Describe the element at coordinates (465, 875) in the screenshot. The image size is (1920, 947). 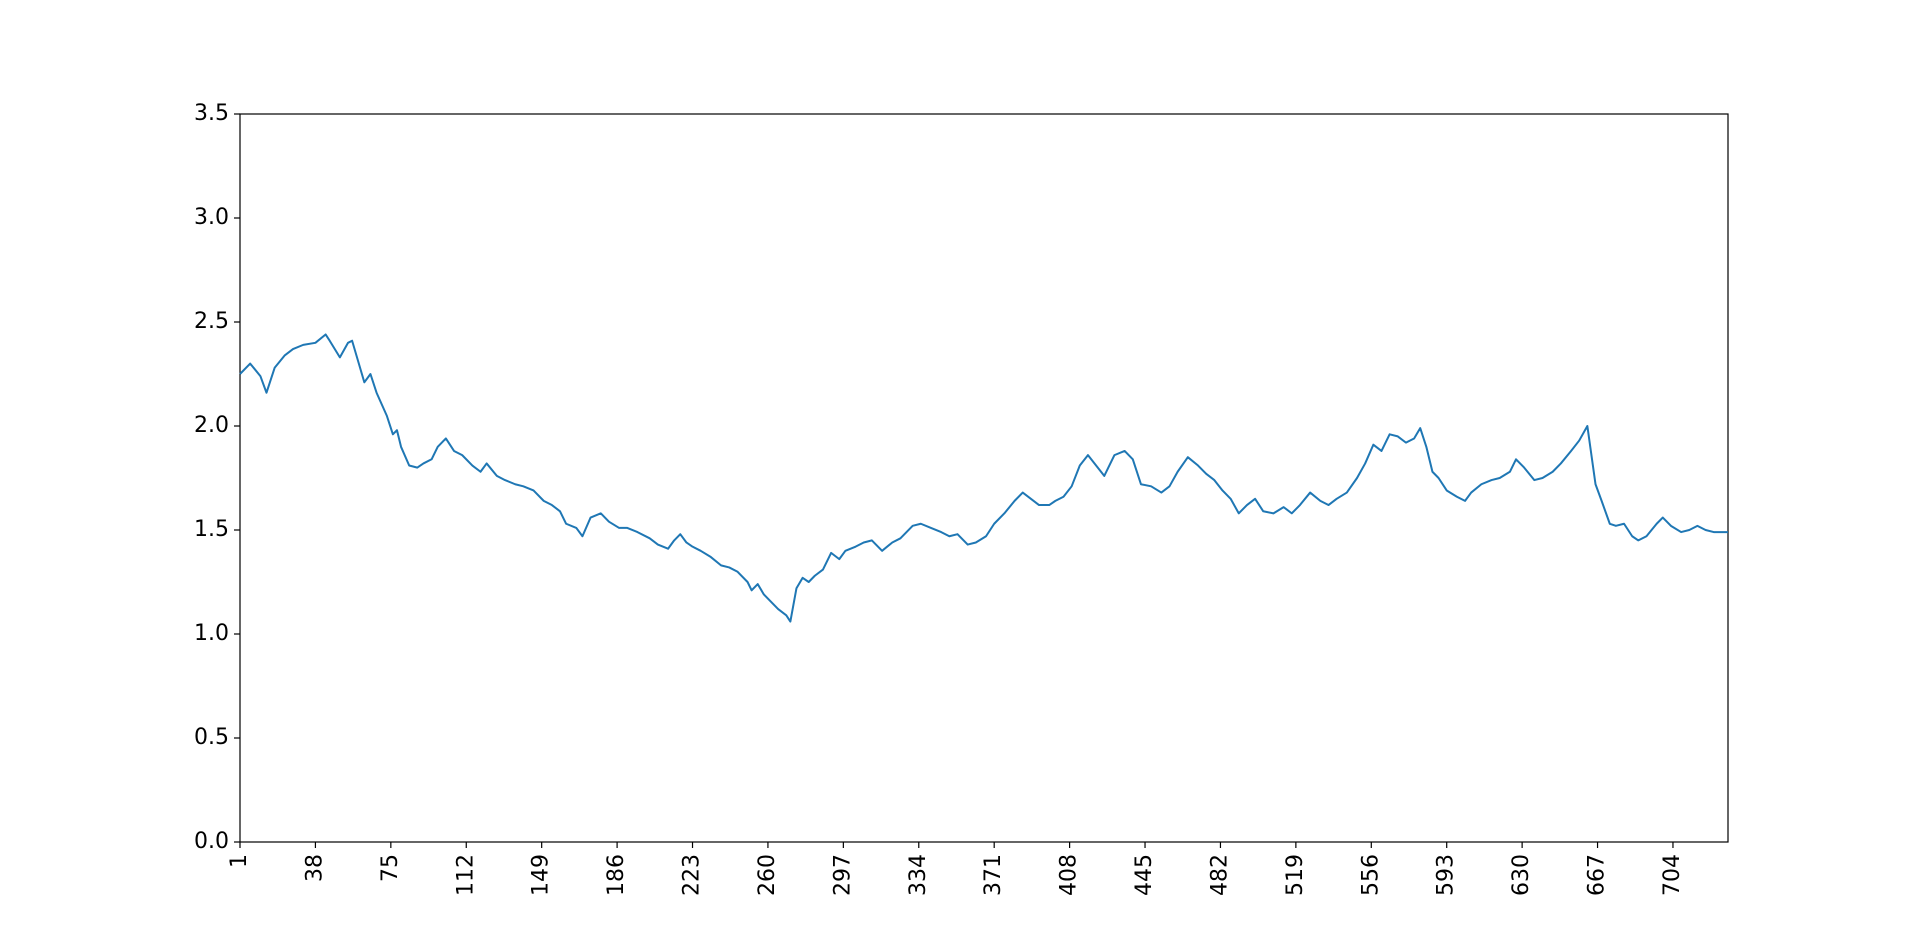
I see `x-tick-label: 112` at that location.